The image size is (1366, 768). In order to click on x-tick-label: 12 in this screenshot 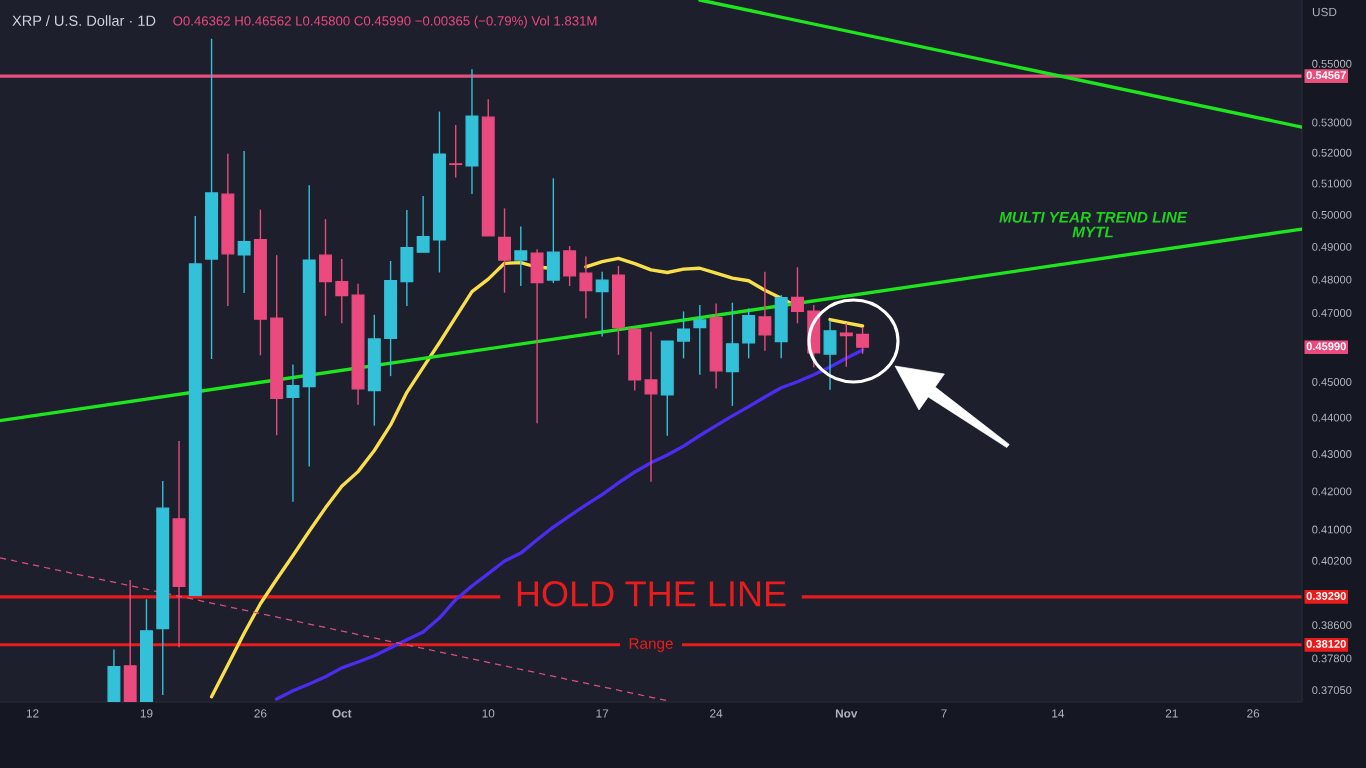, I will do `click(32, 713)`.